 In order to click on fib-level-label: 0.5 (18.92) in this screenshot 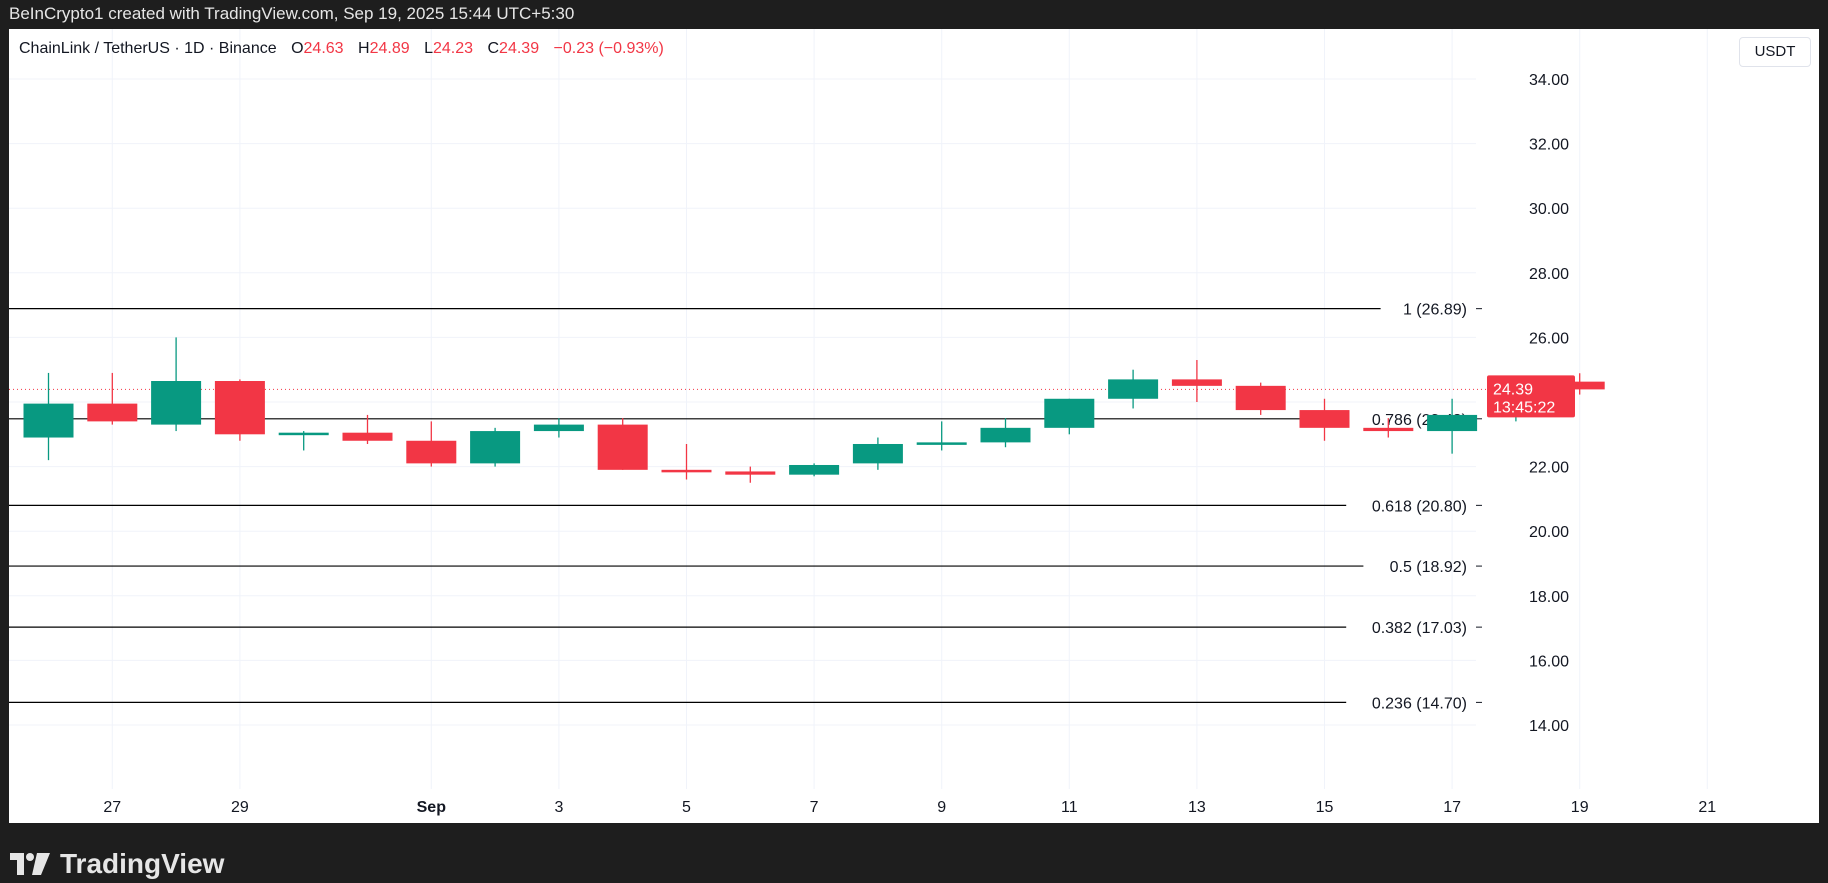, I will do `click(1428, 567)`.